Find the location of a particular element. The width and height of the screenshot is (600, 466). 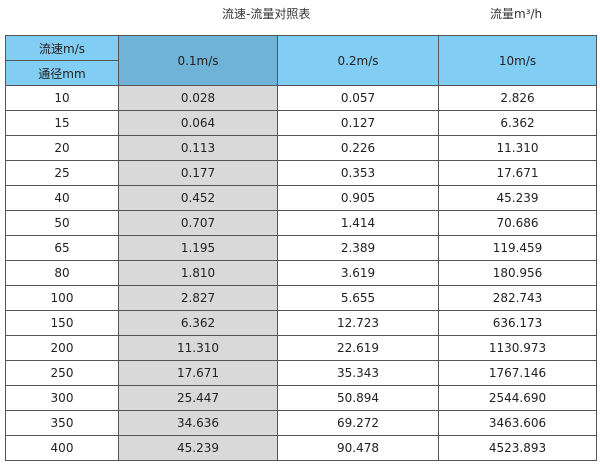

table-row: 50 0.707 1.414 70.686 is located at coordinates (301, 223).